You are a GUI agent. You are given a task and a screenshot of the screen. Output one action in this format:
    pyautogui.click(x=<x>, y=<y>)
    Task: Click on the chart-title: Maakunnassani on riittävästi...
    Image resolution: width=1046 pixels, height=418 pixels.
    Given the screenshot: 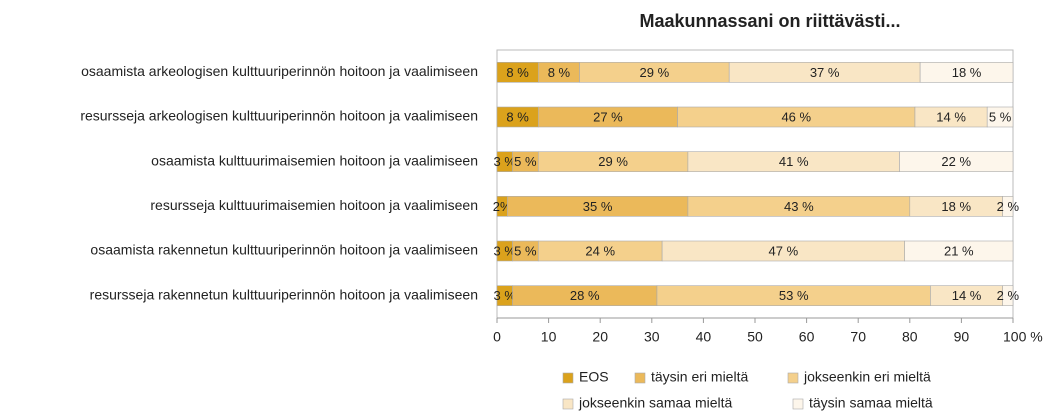 What is the action you would take?
    pyautogui.click(x=769, y=21)
    